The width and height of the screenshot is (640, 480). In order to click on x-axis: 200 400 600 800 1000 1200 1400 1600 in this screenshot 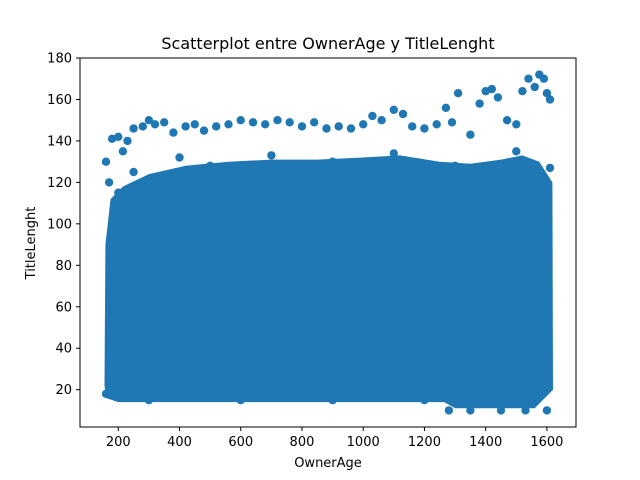, I will do `click(334, 438)`.